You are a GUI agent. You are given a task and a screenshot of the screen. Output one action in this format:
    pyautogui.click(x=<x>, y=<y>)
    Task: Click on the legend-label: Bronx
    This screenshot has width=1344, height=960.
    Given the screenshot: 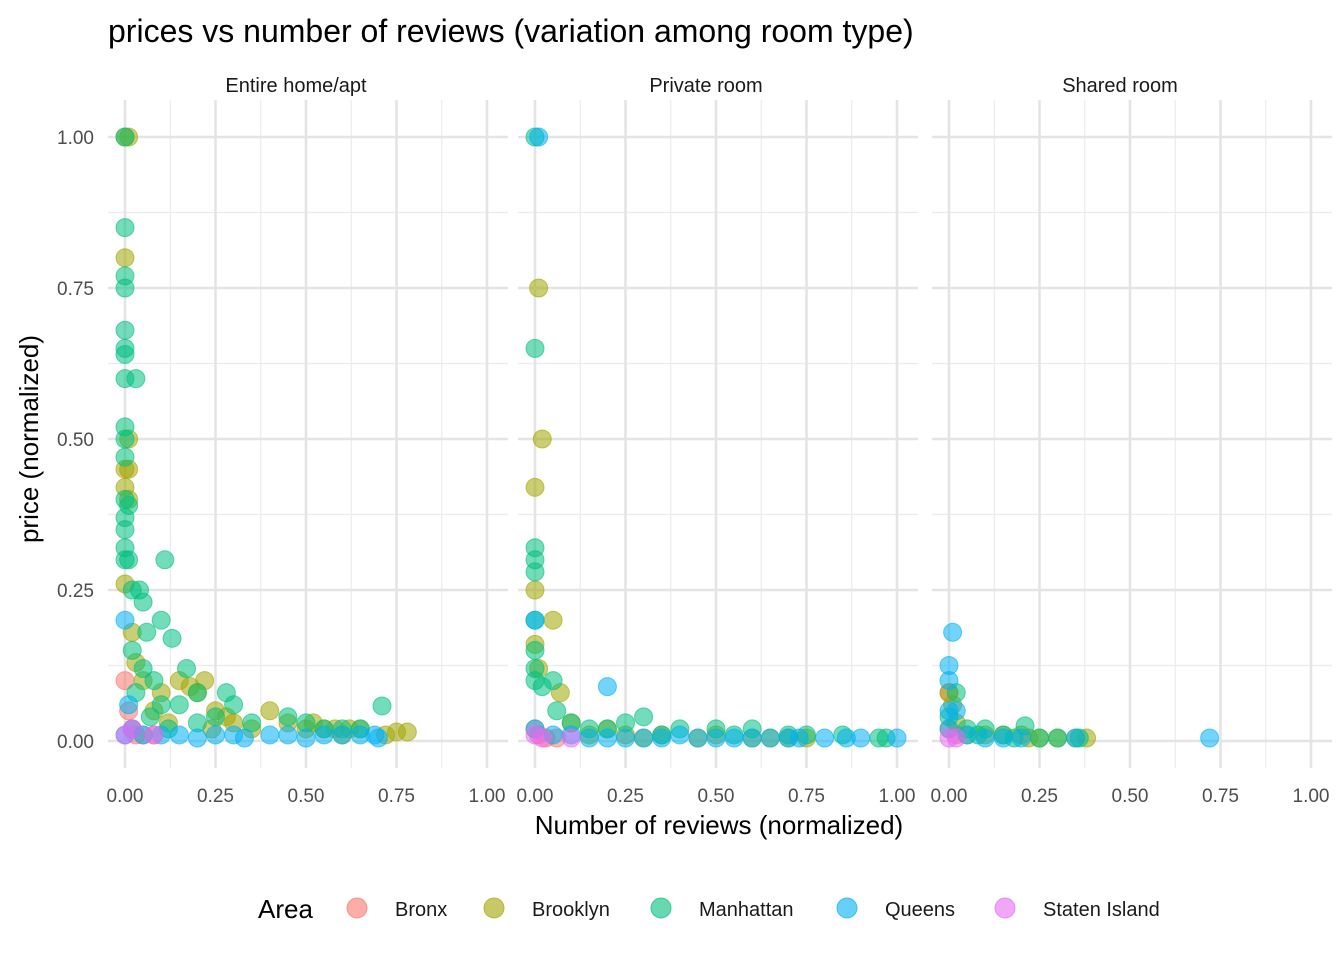 What is the action you would take?
    pyautogui.click(x=421, y=910)
    